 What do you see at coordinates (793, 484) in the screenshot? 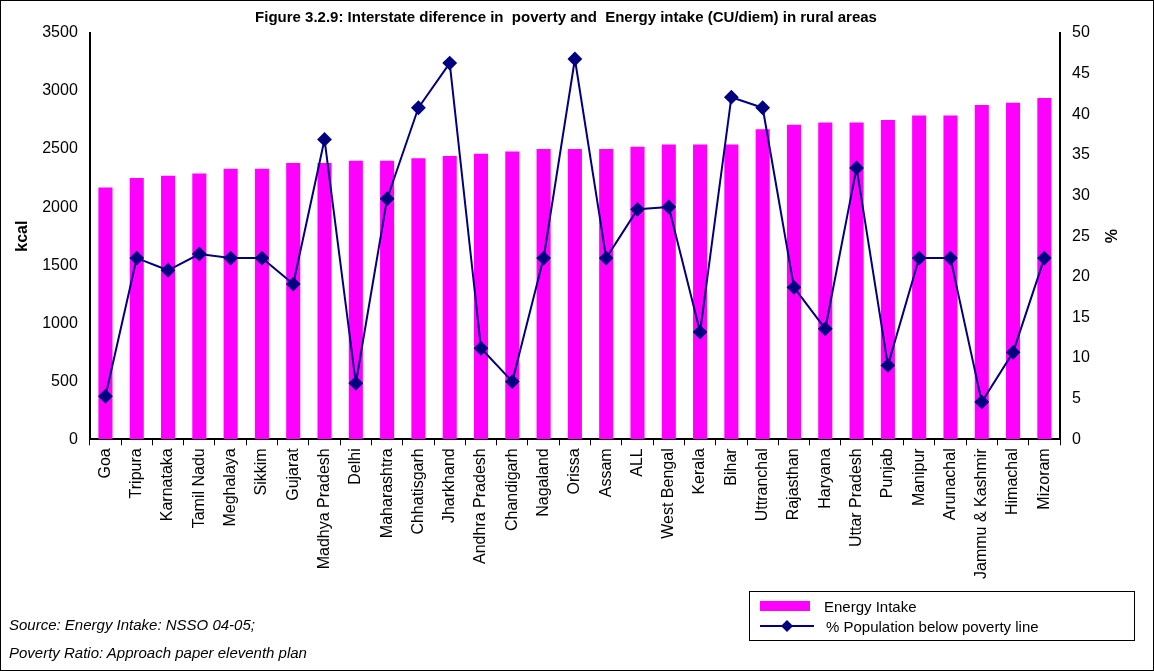
I see `x-tick-label: Rajasthan` at bounding box center [793, 484].